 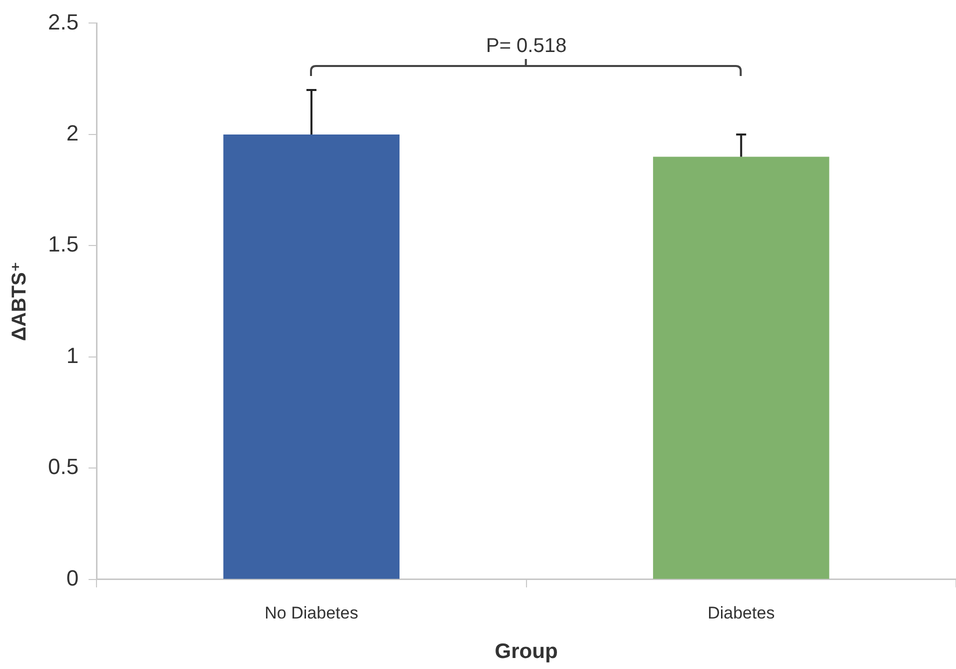 I want to click on y-tick-label: 0, so click(x=72, y=577).